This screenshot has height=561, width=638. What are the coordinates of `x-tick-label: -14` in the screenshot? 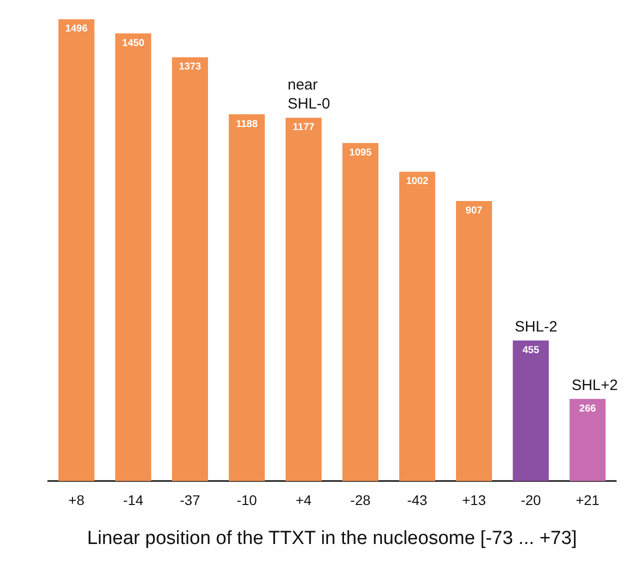 It's located at (133, 500).